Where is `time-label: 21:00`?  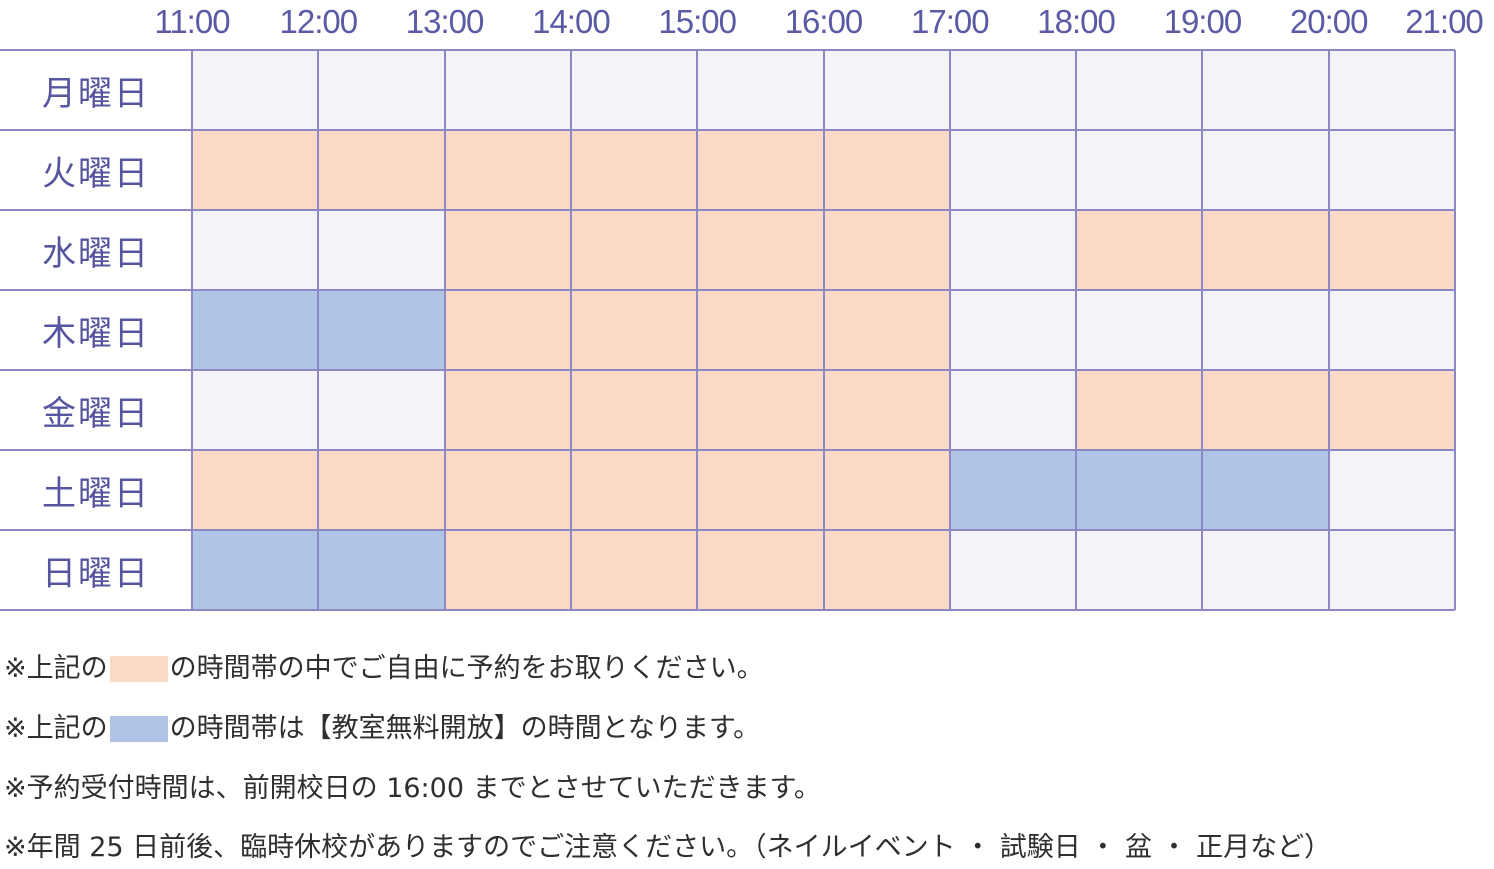 time-label: 21:00 is located at coordinates (1444, 21).